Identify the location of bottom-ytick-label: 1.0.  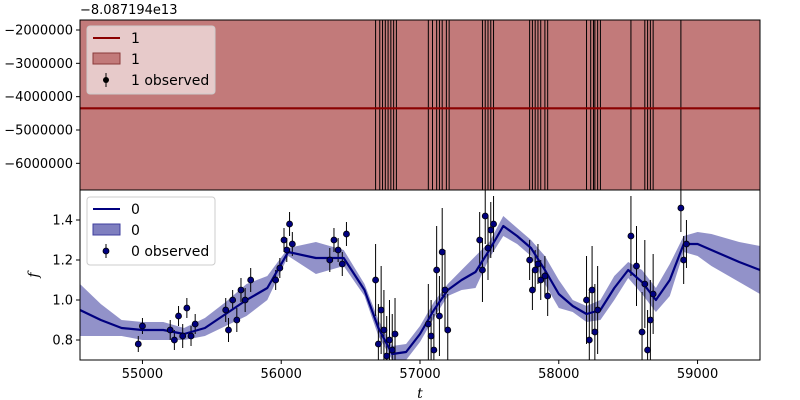
(62, 301).